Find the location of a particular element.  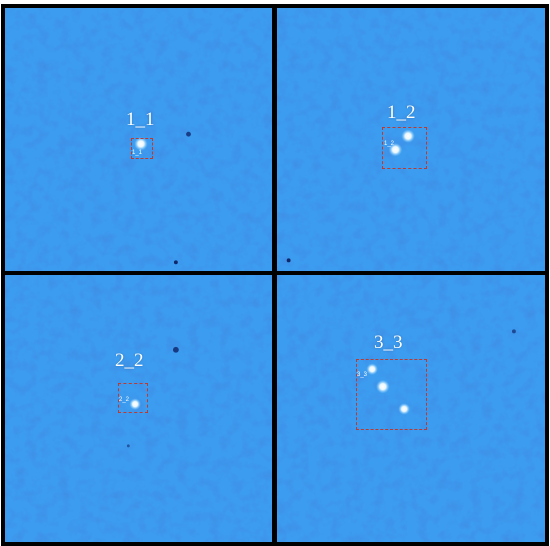

box-tag: 3_3 is located at coordinates (362, 375).